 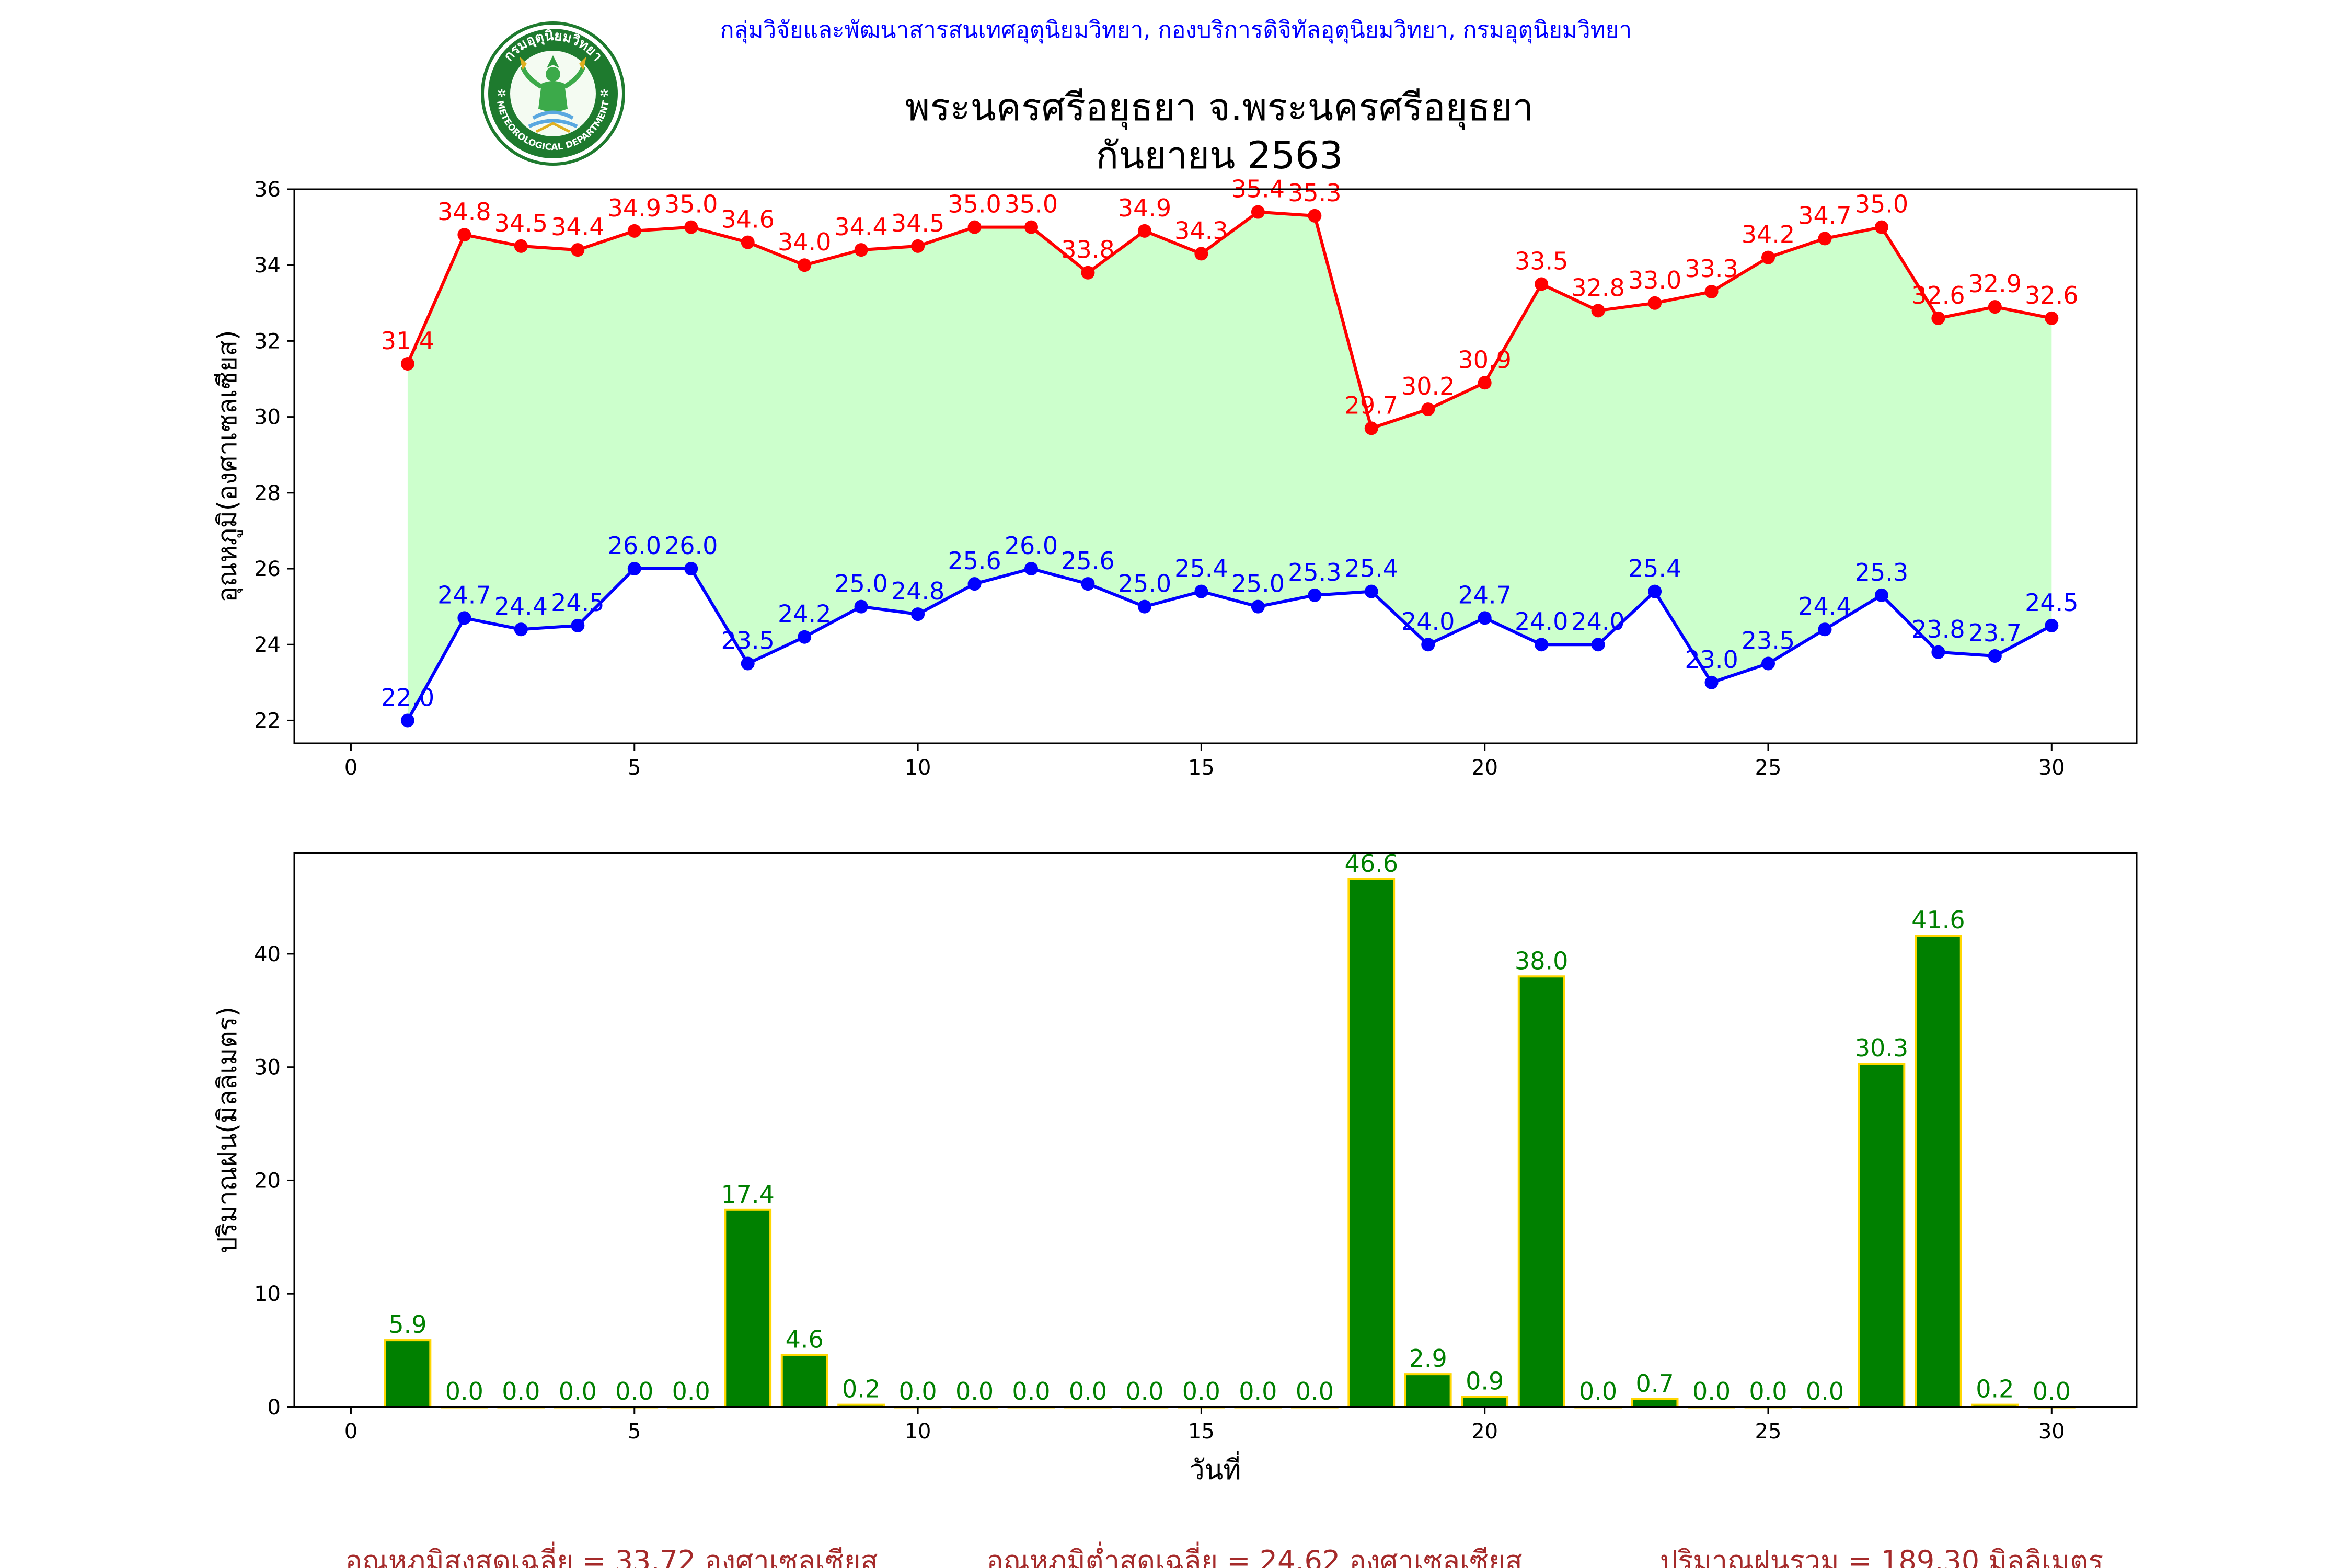 What do you see at coordinates (1768, 768) in the screenshot?
I see `x-tick-label: 25` at bounding box center [1768, 768].